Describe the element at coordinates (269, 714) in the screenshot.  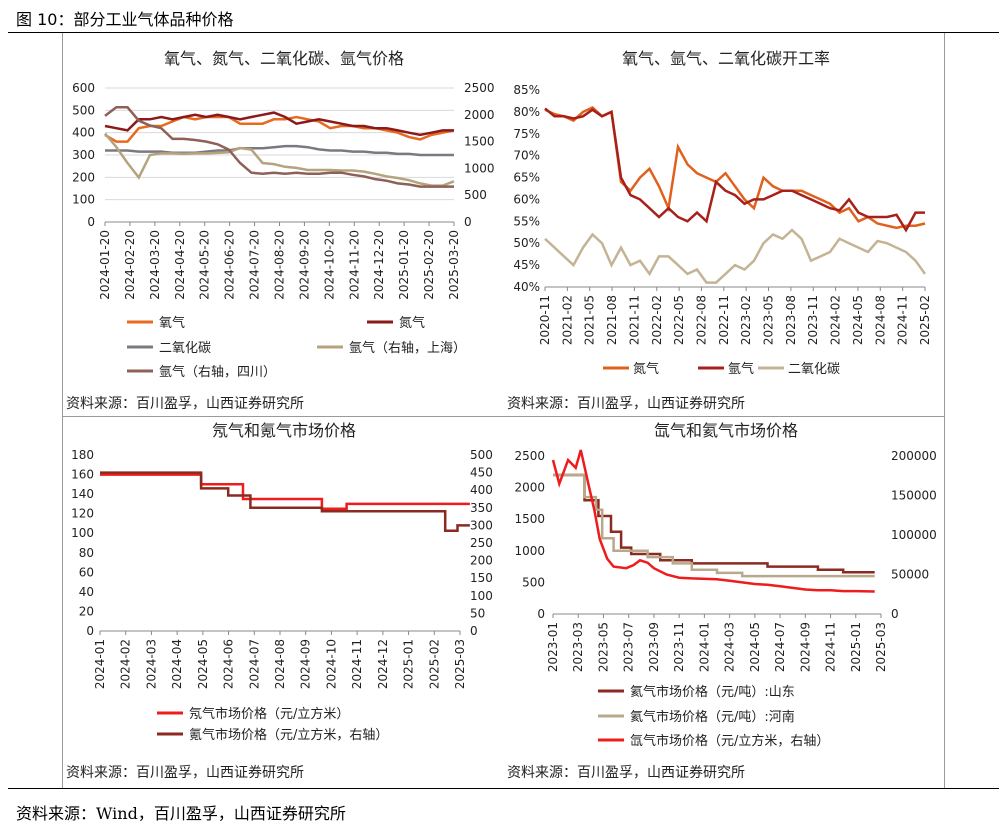
I see `legend-label: 氖气市场价格（元/立方米）` at that location.